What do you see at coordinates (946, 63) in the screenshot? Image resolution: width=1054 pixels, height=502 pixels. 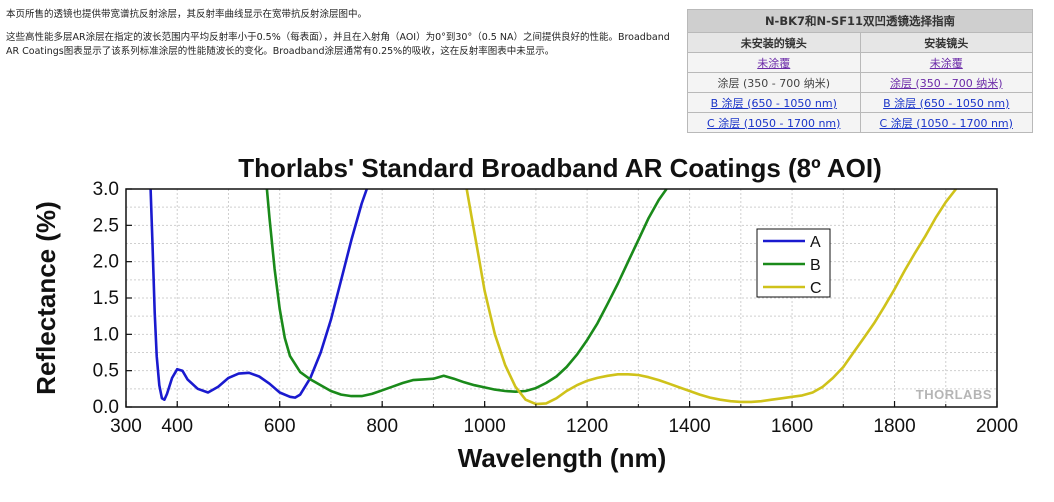 I see `mounted-uncoated-link: 未涂覆` at bounding box center [946, 63].